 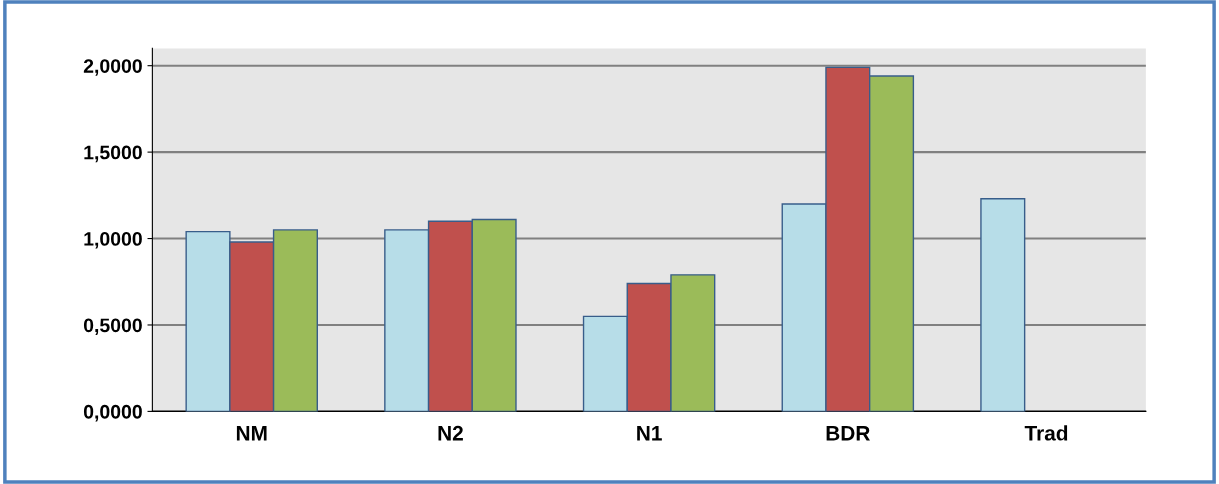 What do you see at coordinates (112, 413) in the screenshot?
I see `y-tick-label: 0,0000` at bounding box center [112, 413].